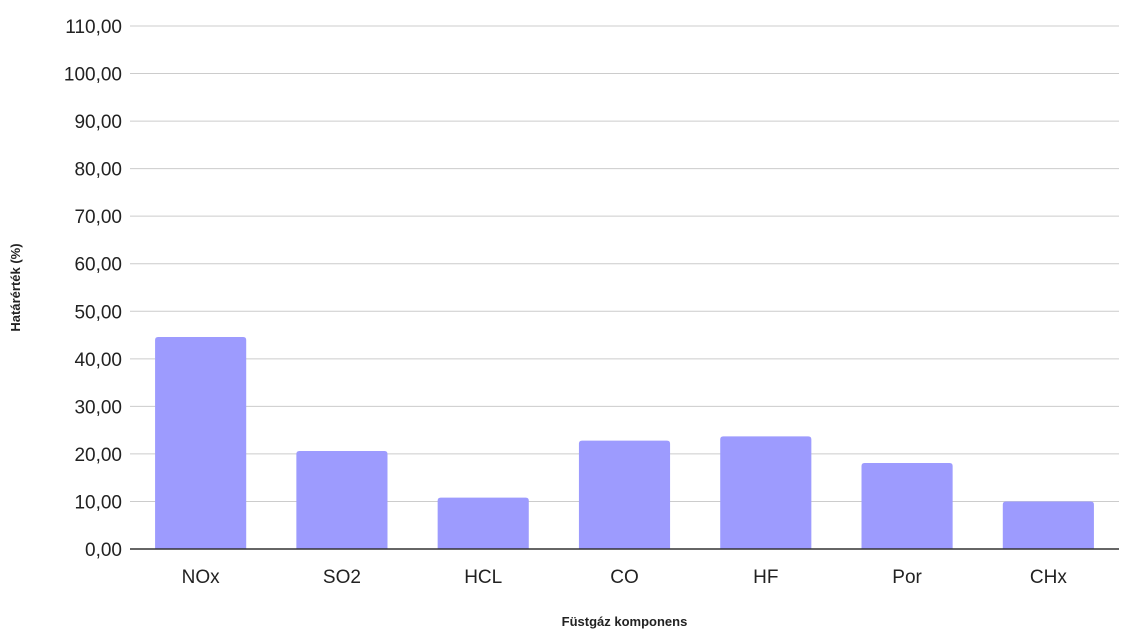 This screenshot has width=1132, height=631. Describe the element at coordinates (93, 27) in the screenshot. I see `y-tick-label: 110,00` at that location.